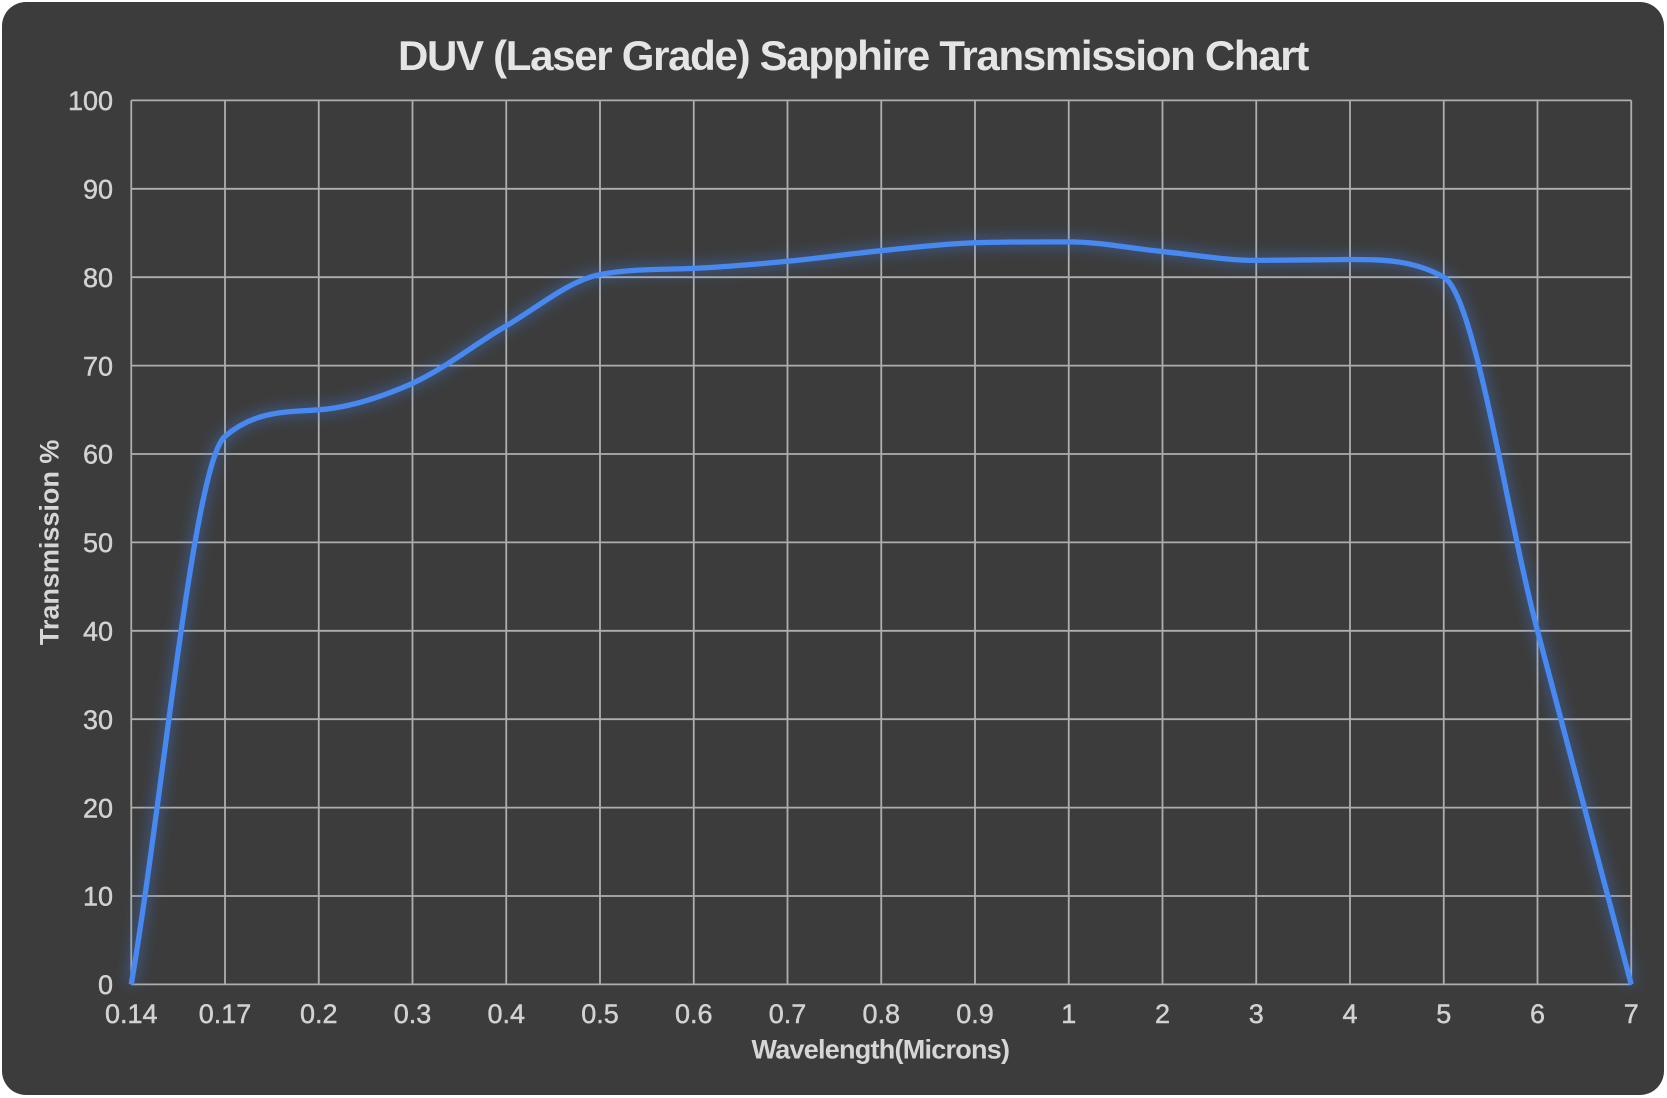  I want to click on svg-text: 40, so click(98, 632).